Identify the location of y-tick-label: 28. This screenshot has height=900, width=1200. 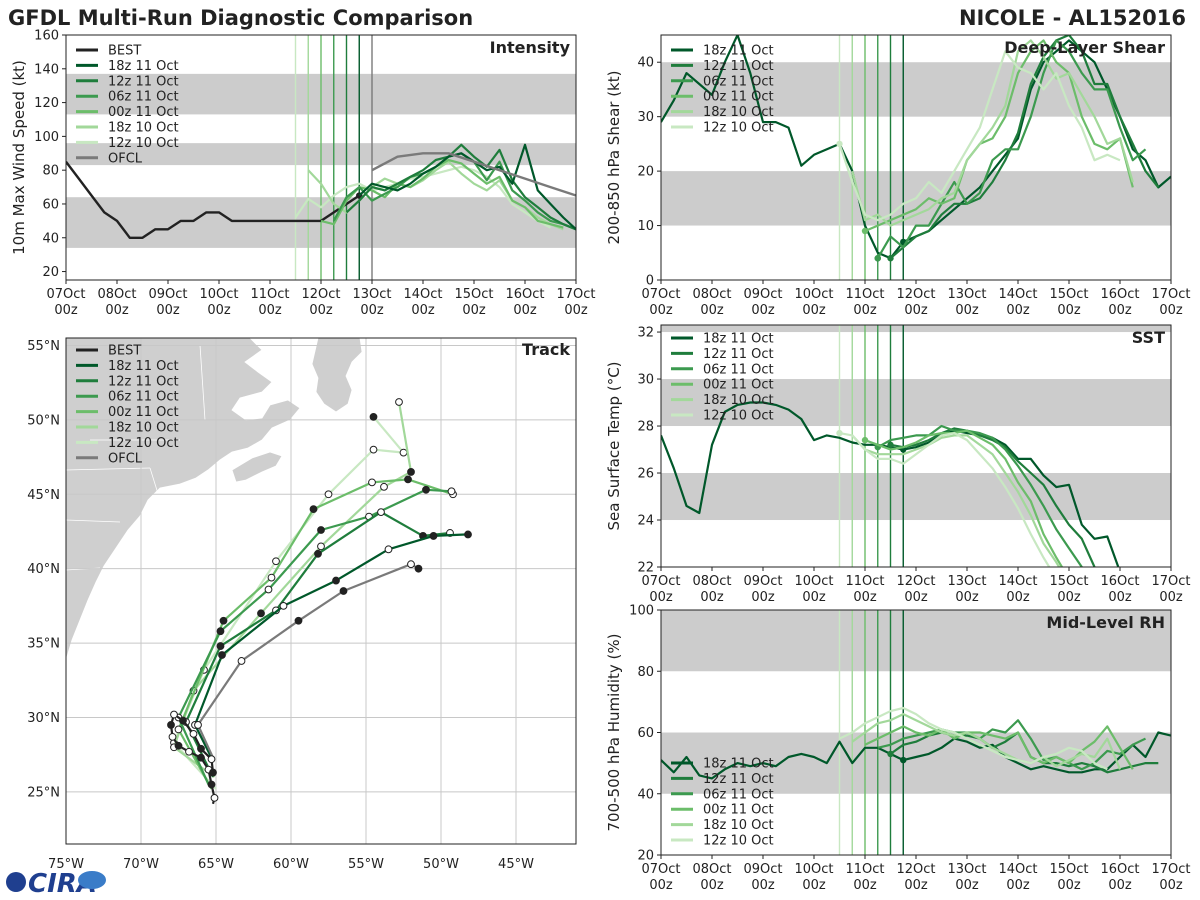
(645, 427).